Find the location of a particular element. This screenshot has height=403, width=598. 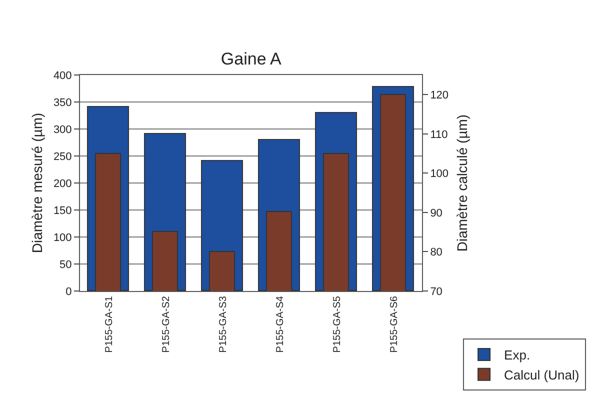

y2-tick-label: 80 is located at coordinates (436, 252).